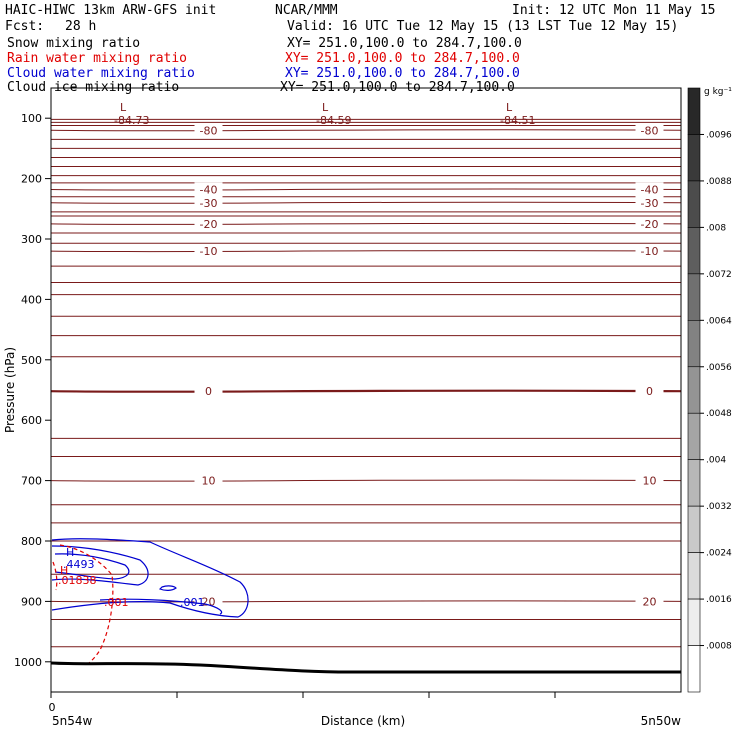  What do you see at coordinates (10, 390) in the screenshot?
I see `y-axis-label: Pressure (hPa)` at bounding box center [10, 390].